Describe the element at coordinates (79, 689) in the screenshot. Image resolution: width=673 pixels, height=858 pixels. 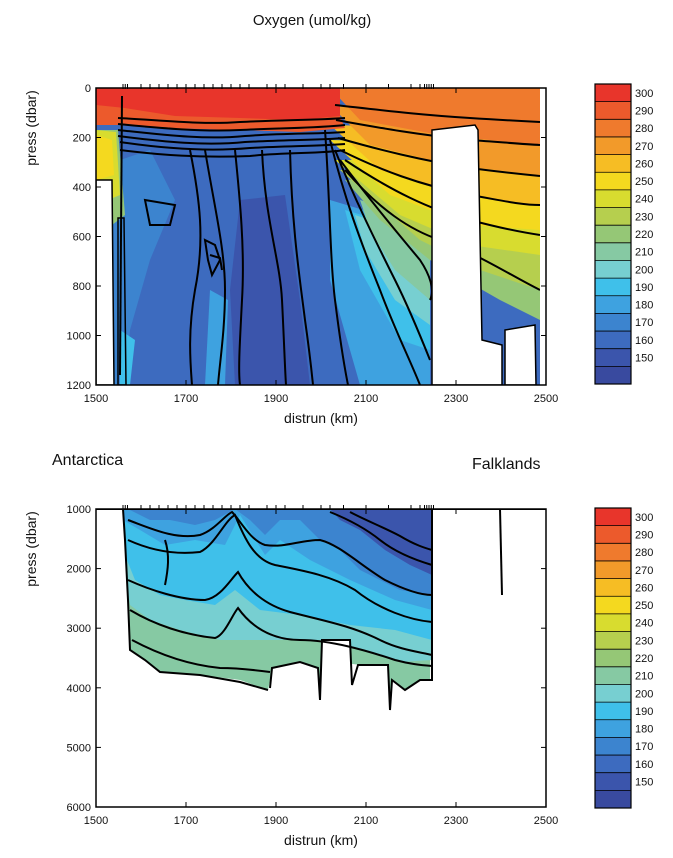
I see `bottom-y-tick-label: 4000` at that location.